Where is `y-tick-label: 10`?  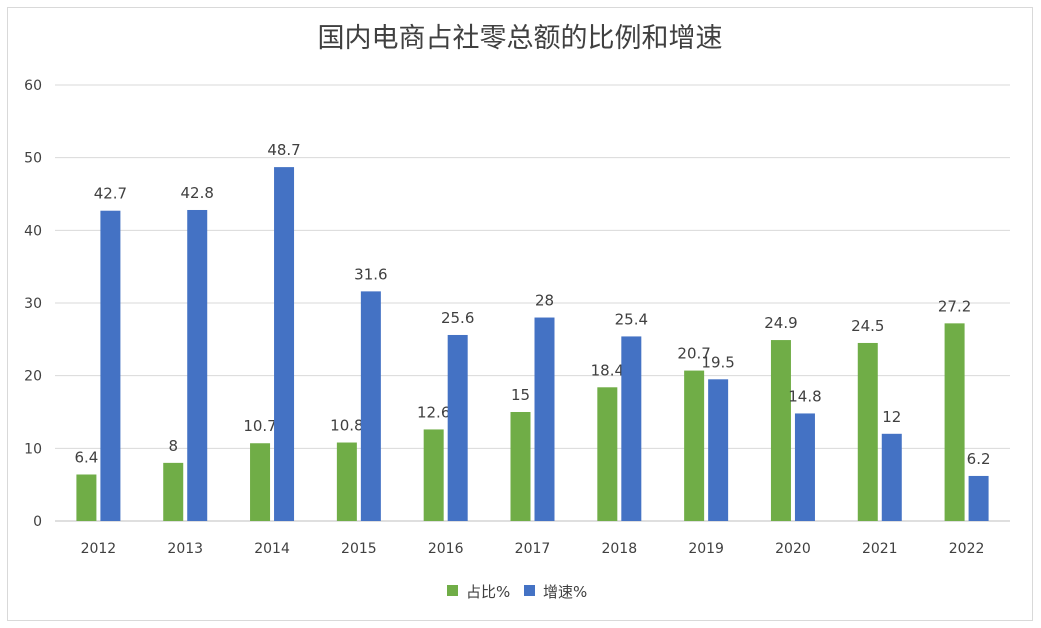
y-tick-label: 10 is located at coordinates (33, 449).